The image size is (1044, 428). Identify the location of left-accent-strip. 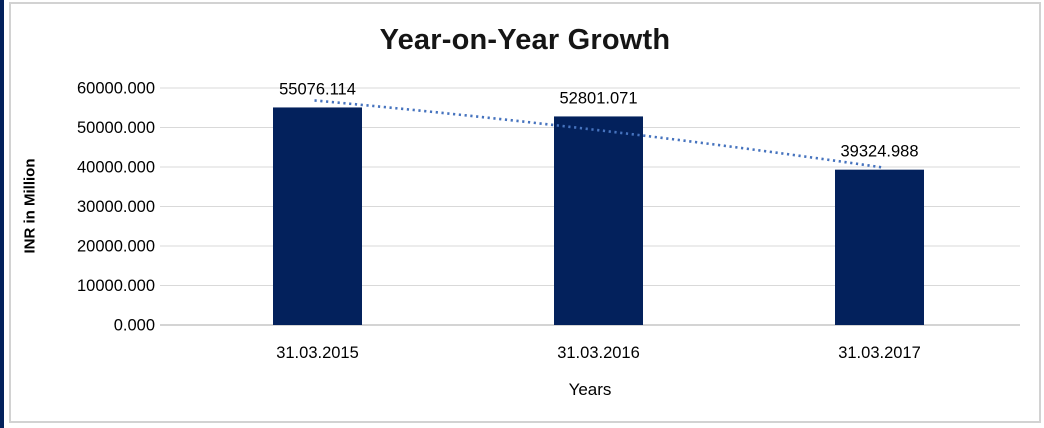
(2, 214).